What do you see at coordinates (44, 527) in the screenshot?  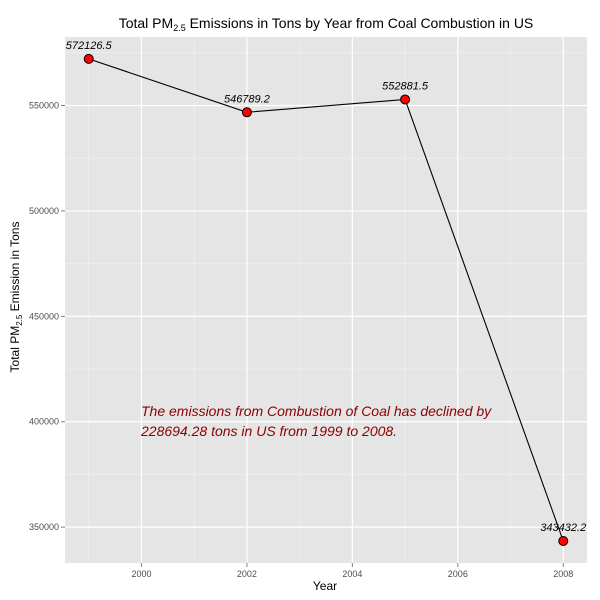 I see `y-tick-label: 350000` at bounding box center [44, 527].